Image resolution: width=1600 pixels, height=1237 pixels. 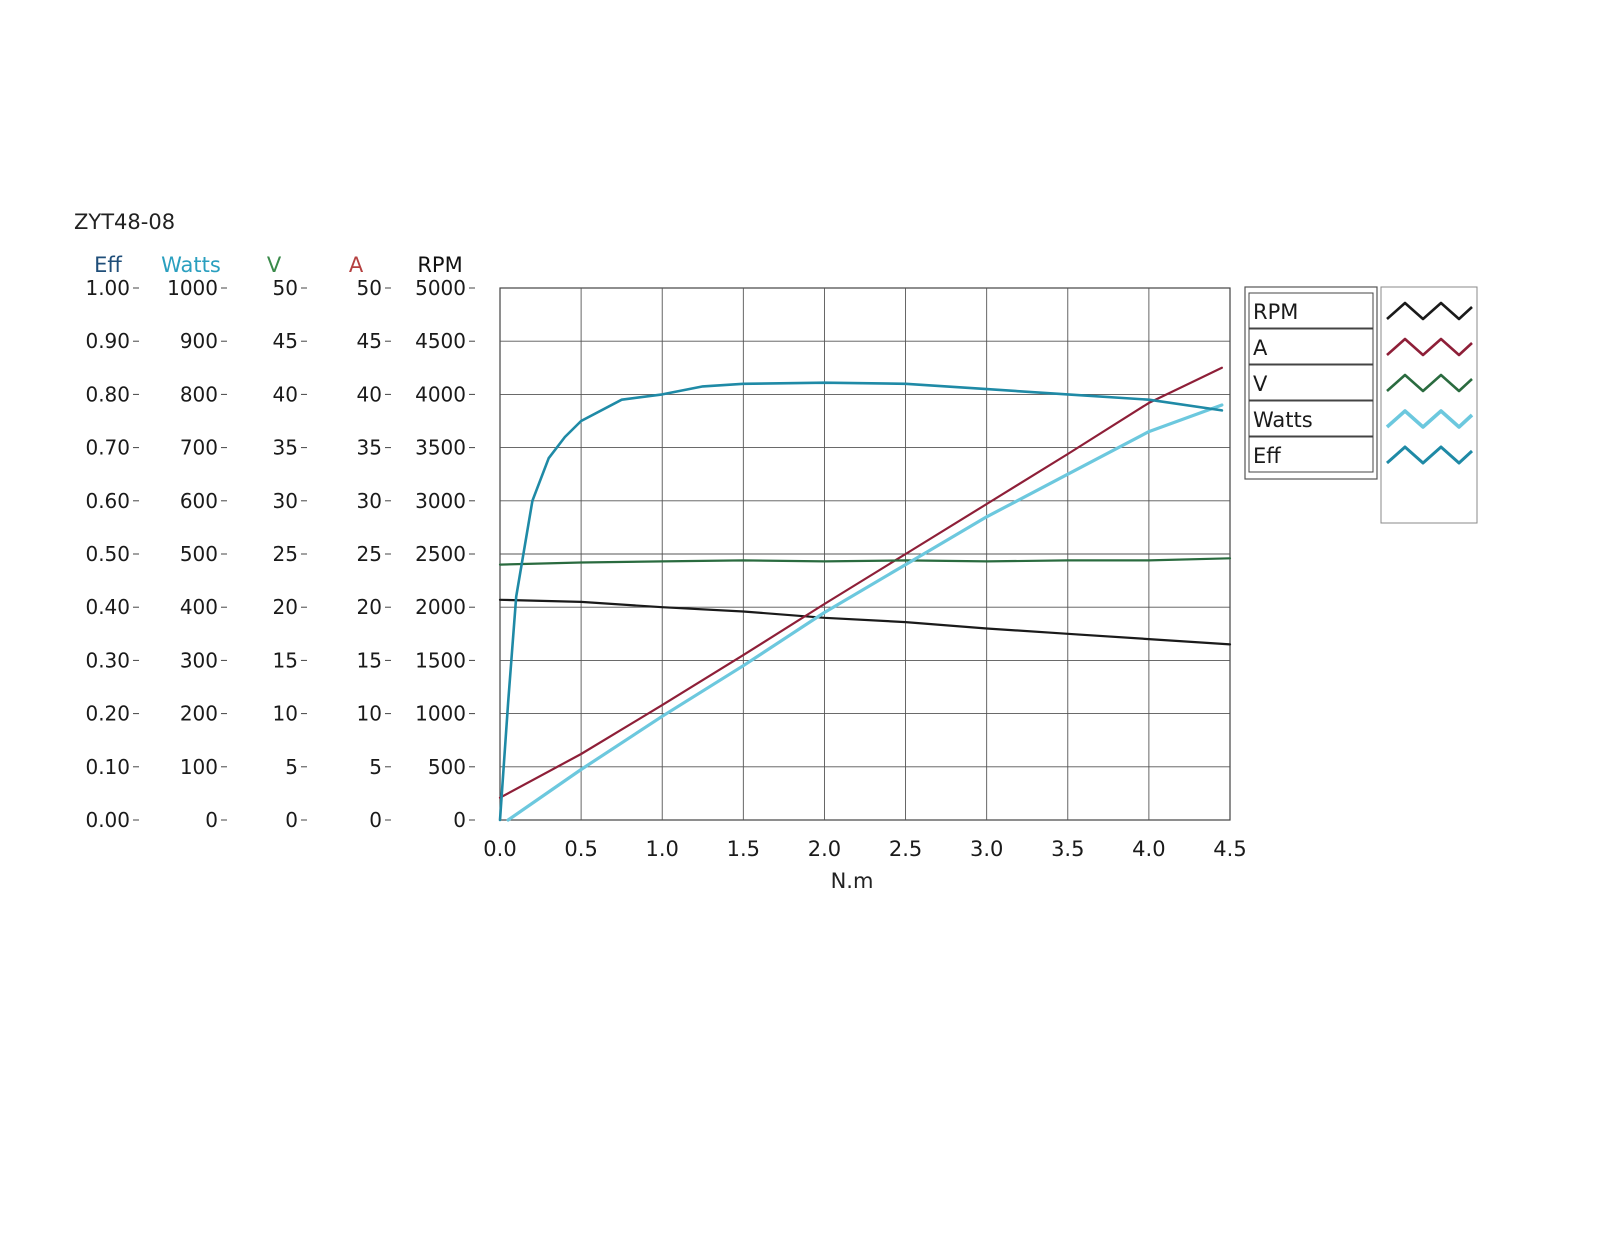 What do you see at coordinates (107, 394) in the screenshot?
I see `y-tick-label: 0.80` at bounding box center [107, 394].